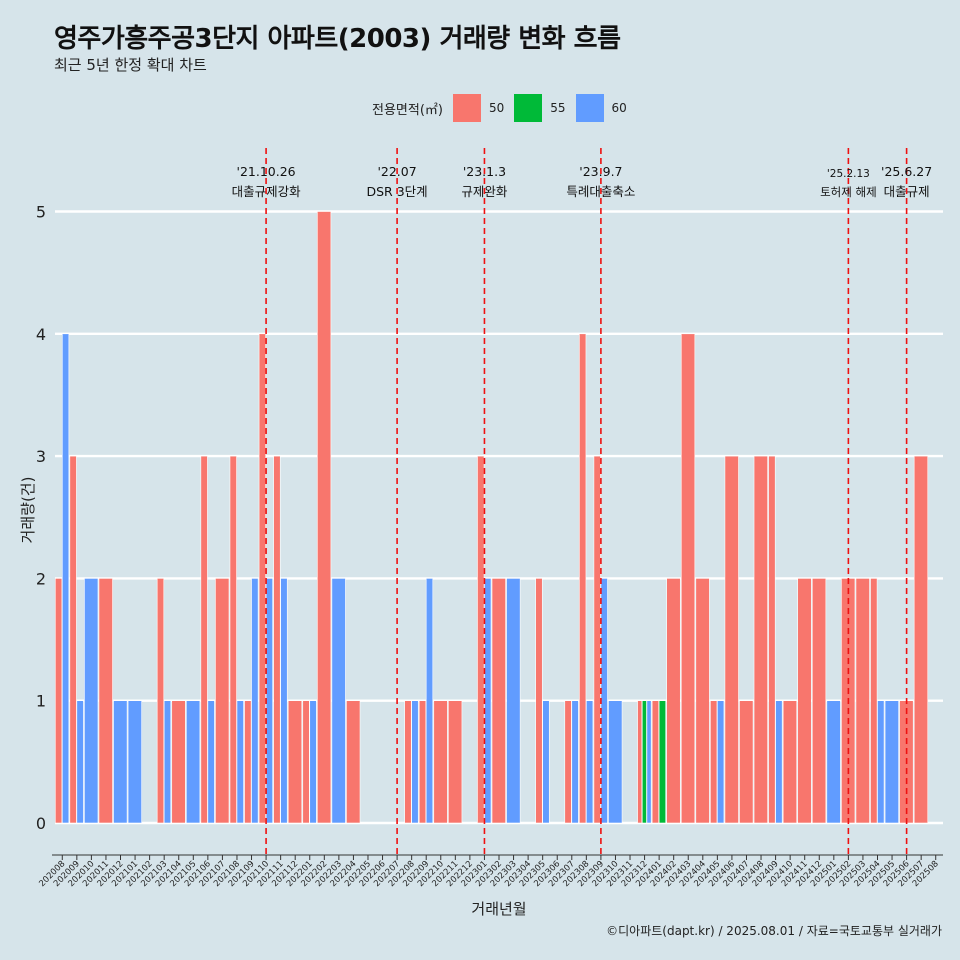 This screenshot has width=960, height=960. Describe the element at coordinates (619, 108) in the screenshot. I see `legend-label-60: 60` at that location.